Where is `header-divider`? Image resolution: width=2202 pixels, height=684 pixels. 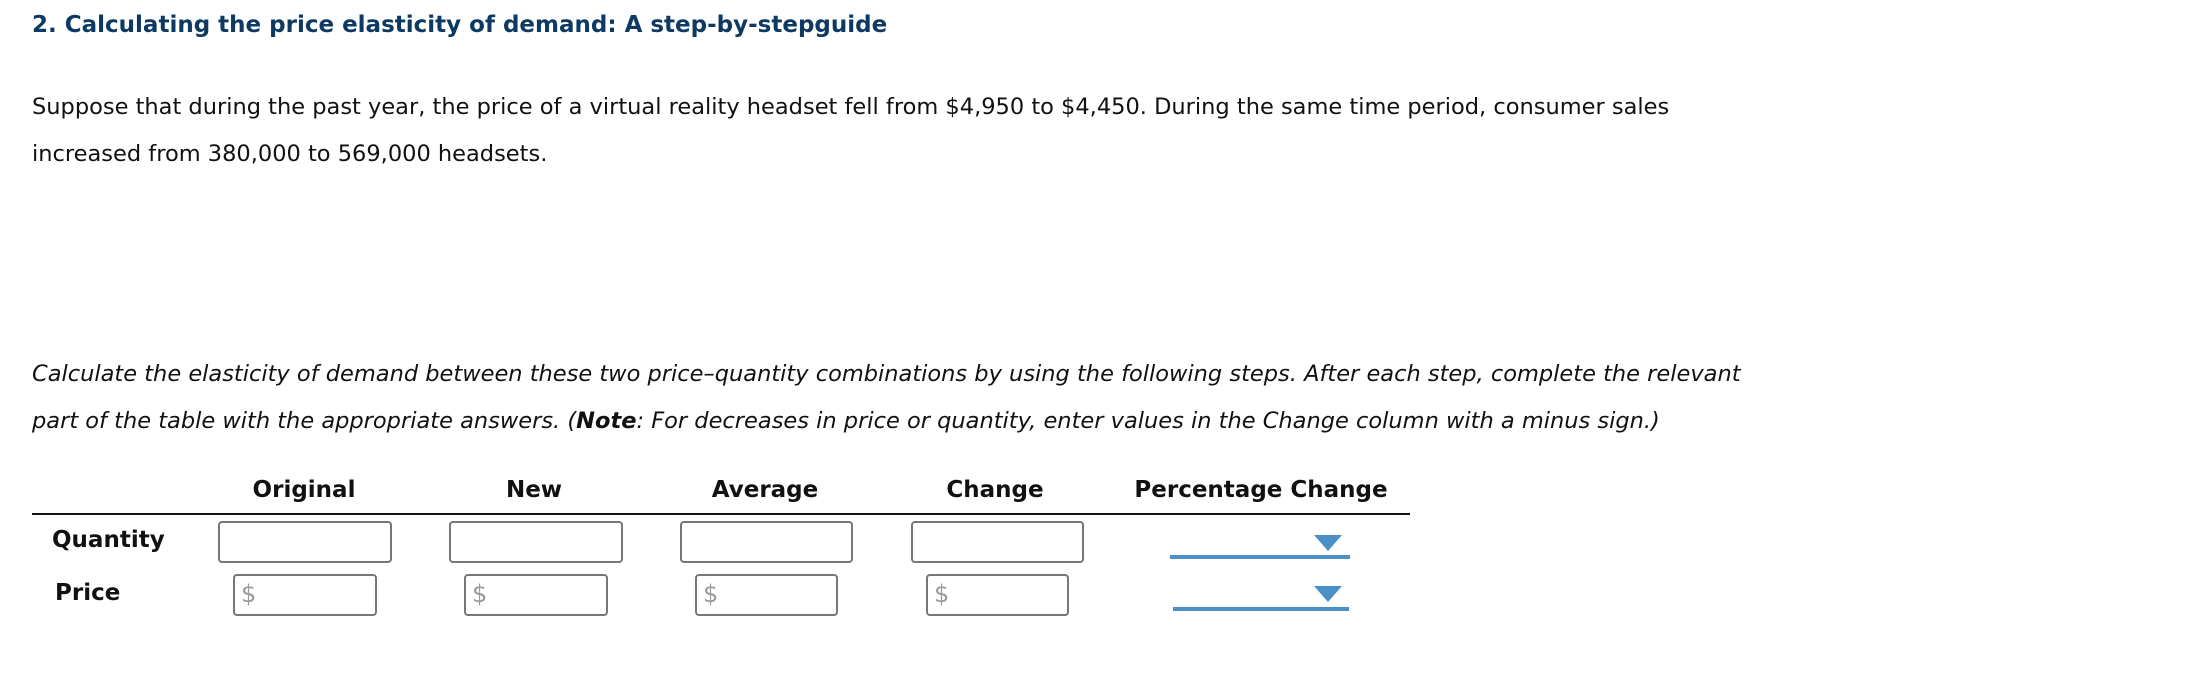
header-divider is located at coordinates (721, 514).